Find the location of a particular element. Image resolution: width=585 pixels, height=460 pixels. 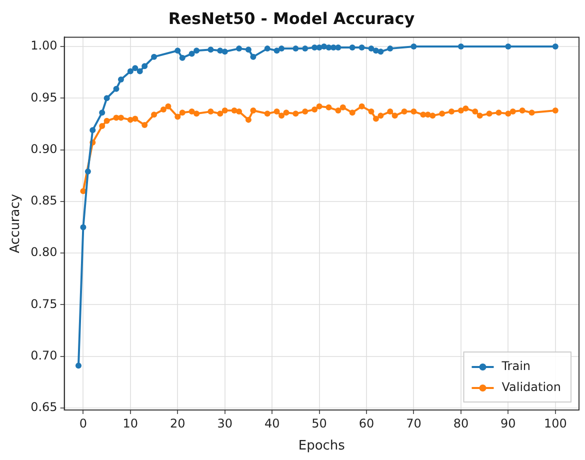

x-tick-label: 40 is located at coordinates (272, 423).